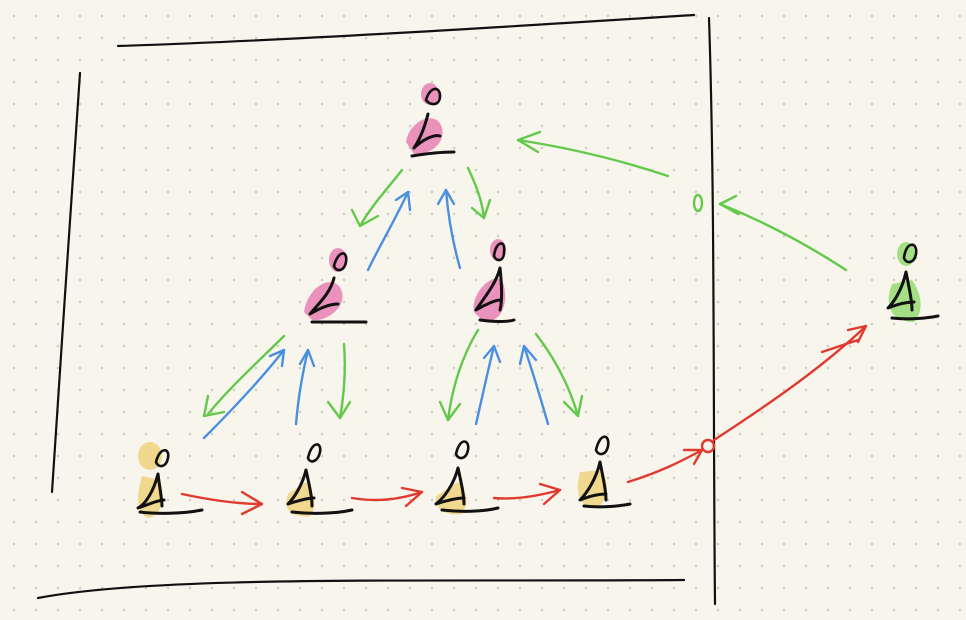  What do you see at coordinates (431, 120) in the screenshot?
I see `node-root` at bounding box center [431, 120].